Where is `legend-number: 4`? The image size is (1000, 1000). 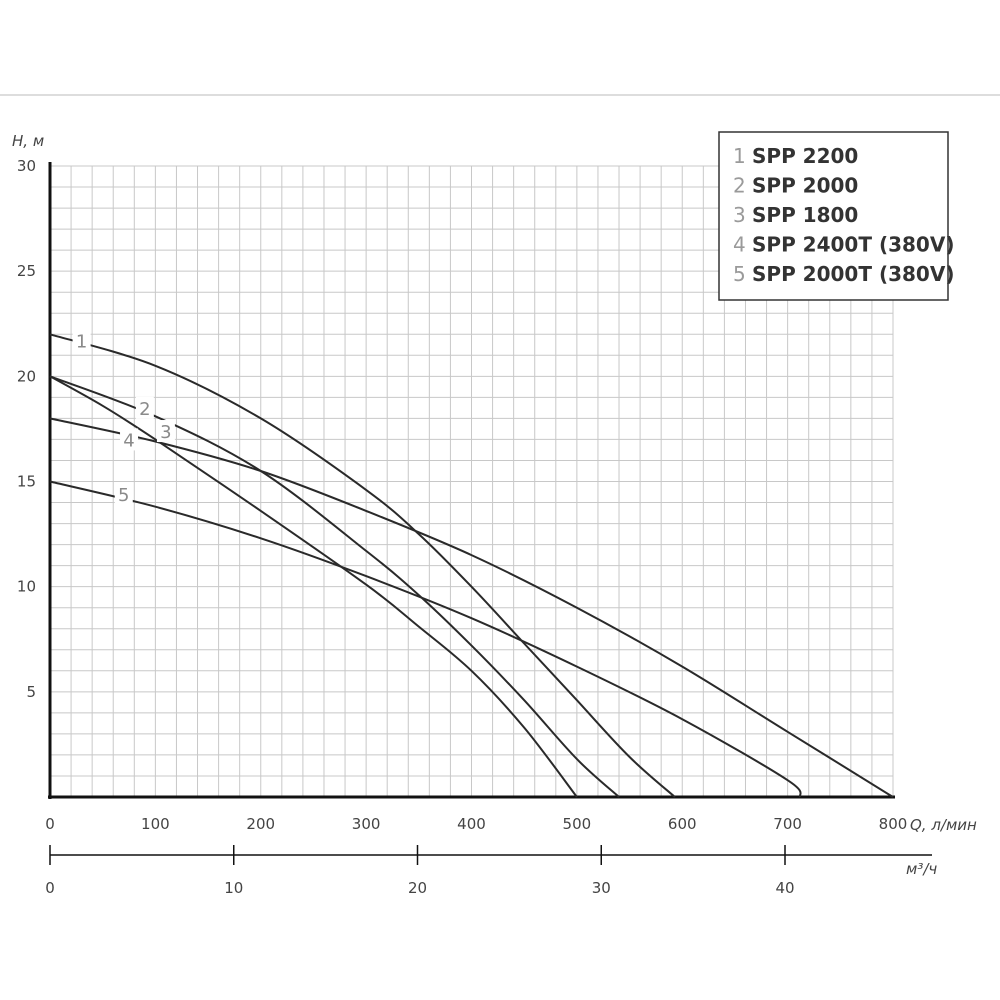 legend-number: 4 is located at coordinates (739, 245).